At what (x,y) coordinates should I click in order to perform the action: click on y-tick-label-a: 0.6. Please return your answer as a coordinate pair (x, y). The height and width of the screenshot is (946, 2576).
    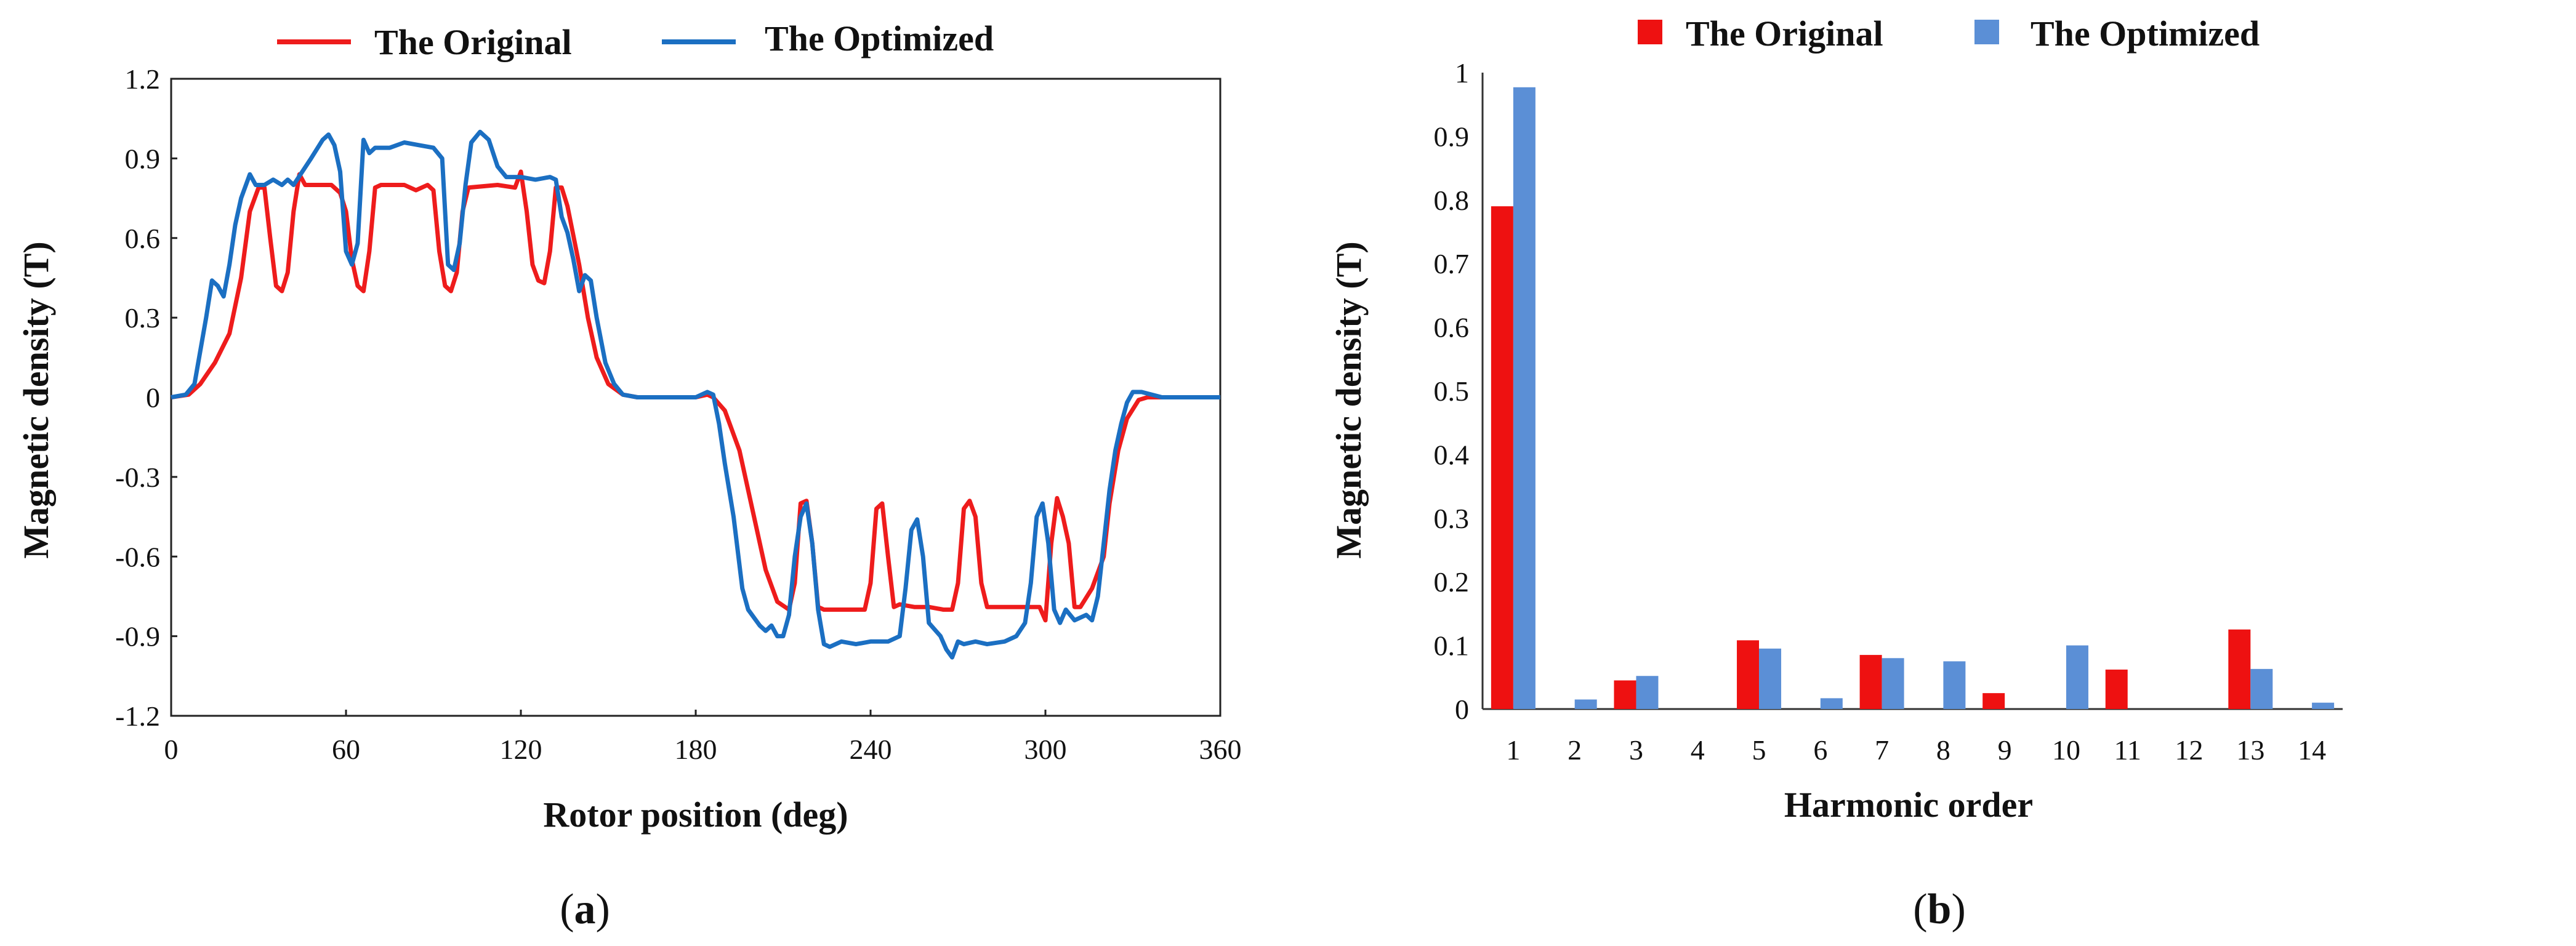
    Looking at the image, I should click on (143, 239).